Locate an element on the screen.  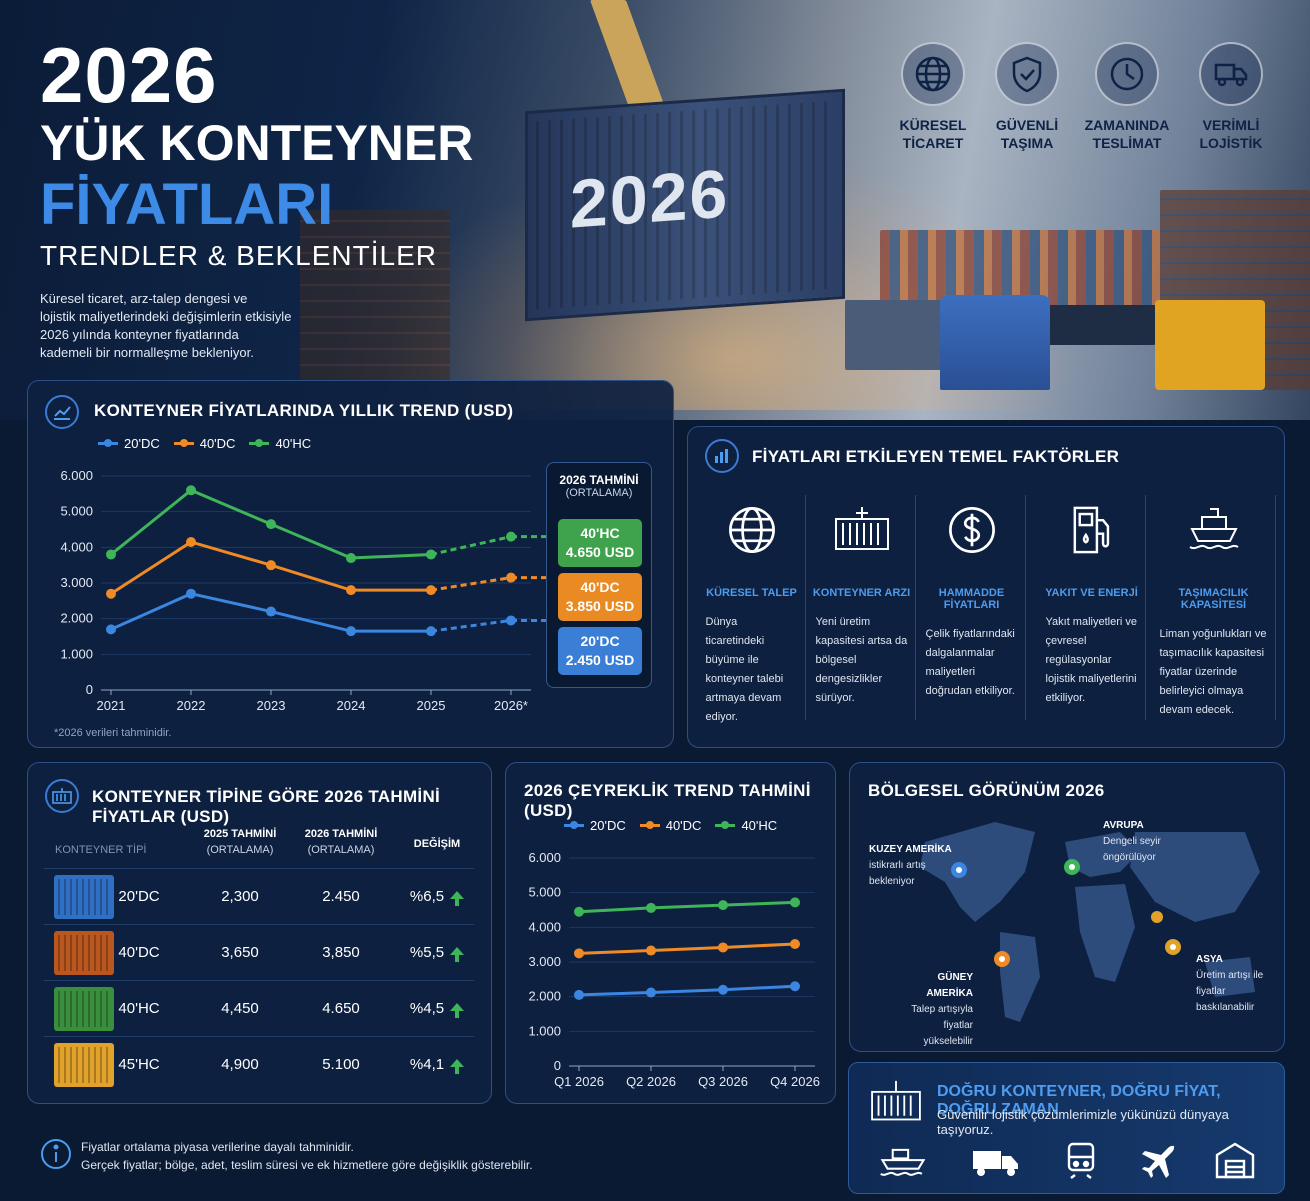
hero-title-year: 2026 is located at coordinates (129, 75).